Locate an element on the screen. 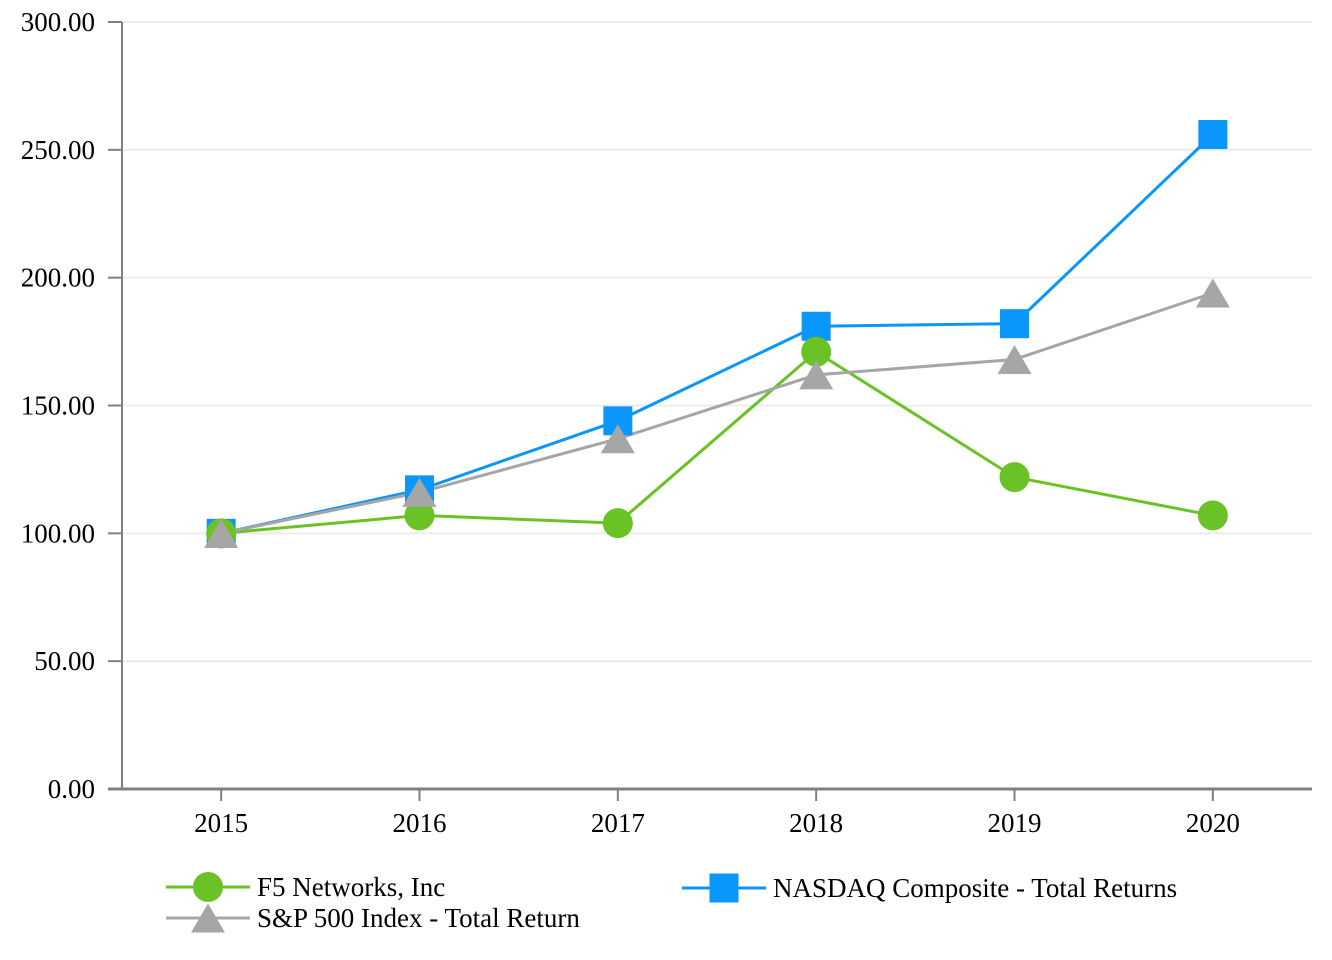 The height and width of the screenshot is (960, 1332). y-tick-label: 100.00 is located at coordinates (58, 533).